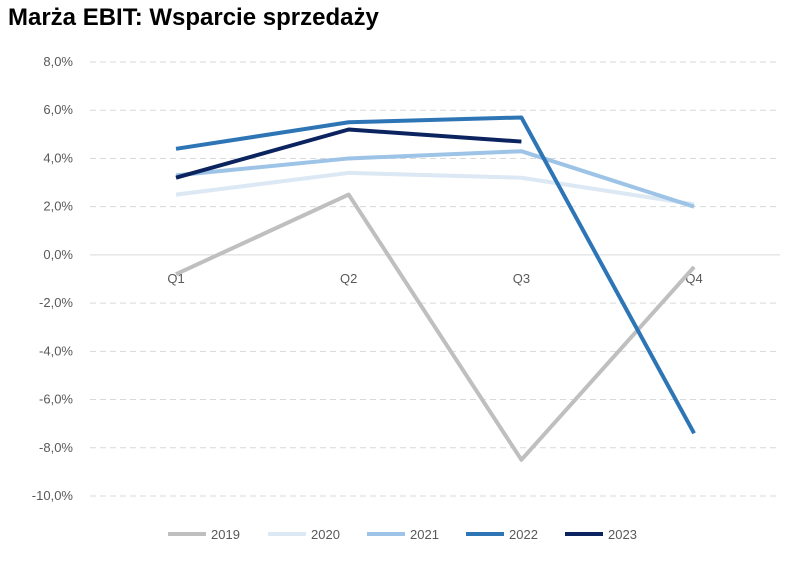  Describe the element at coordinates (56, 399) in the screenshot. I see `y-tick-label: -6,0%` at that location.